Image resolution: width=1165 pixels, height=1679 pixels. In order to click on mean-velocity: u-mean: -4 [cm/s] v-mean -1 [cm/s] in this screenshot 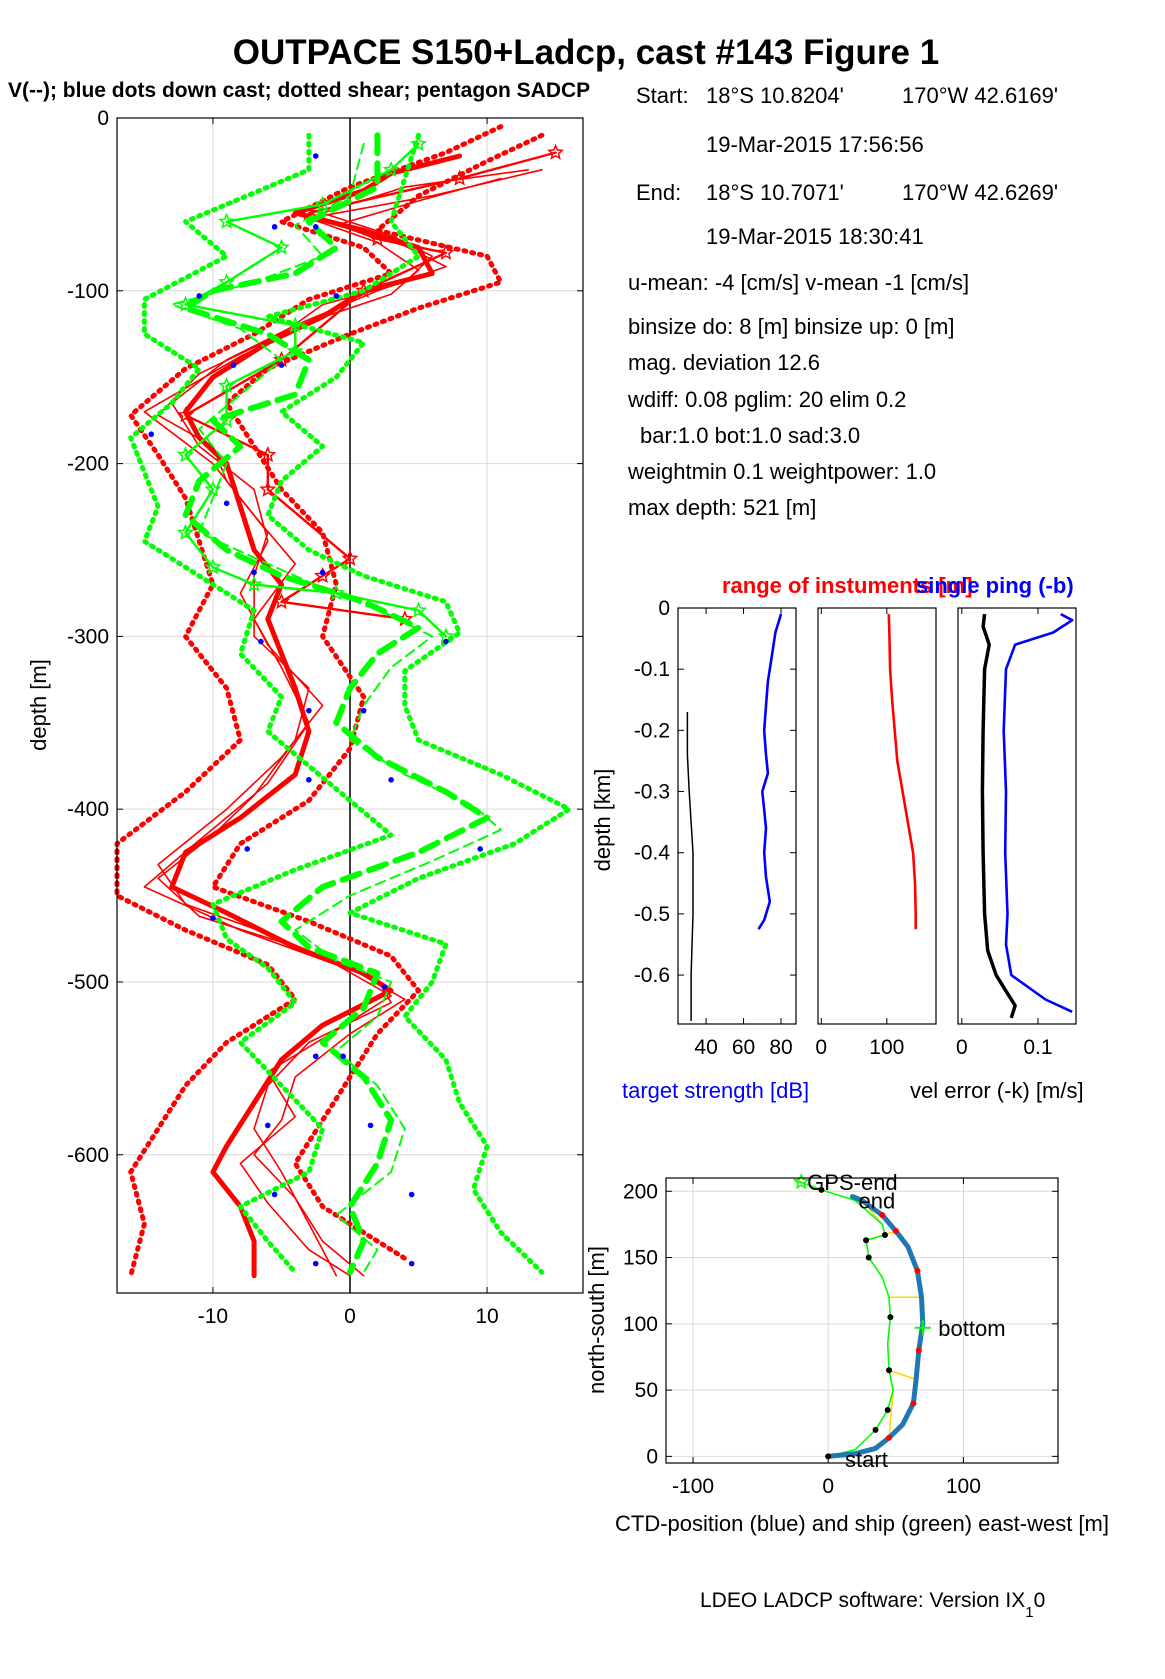, I will do `click(798, 282)`.